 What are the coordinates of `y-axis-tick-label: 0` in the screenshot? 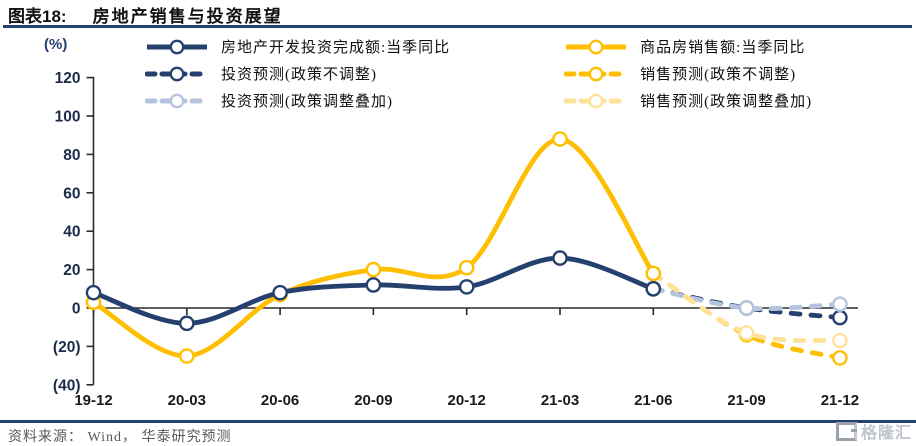 It's located at (76, 309).